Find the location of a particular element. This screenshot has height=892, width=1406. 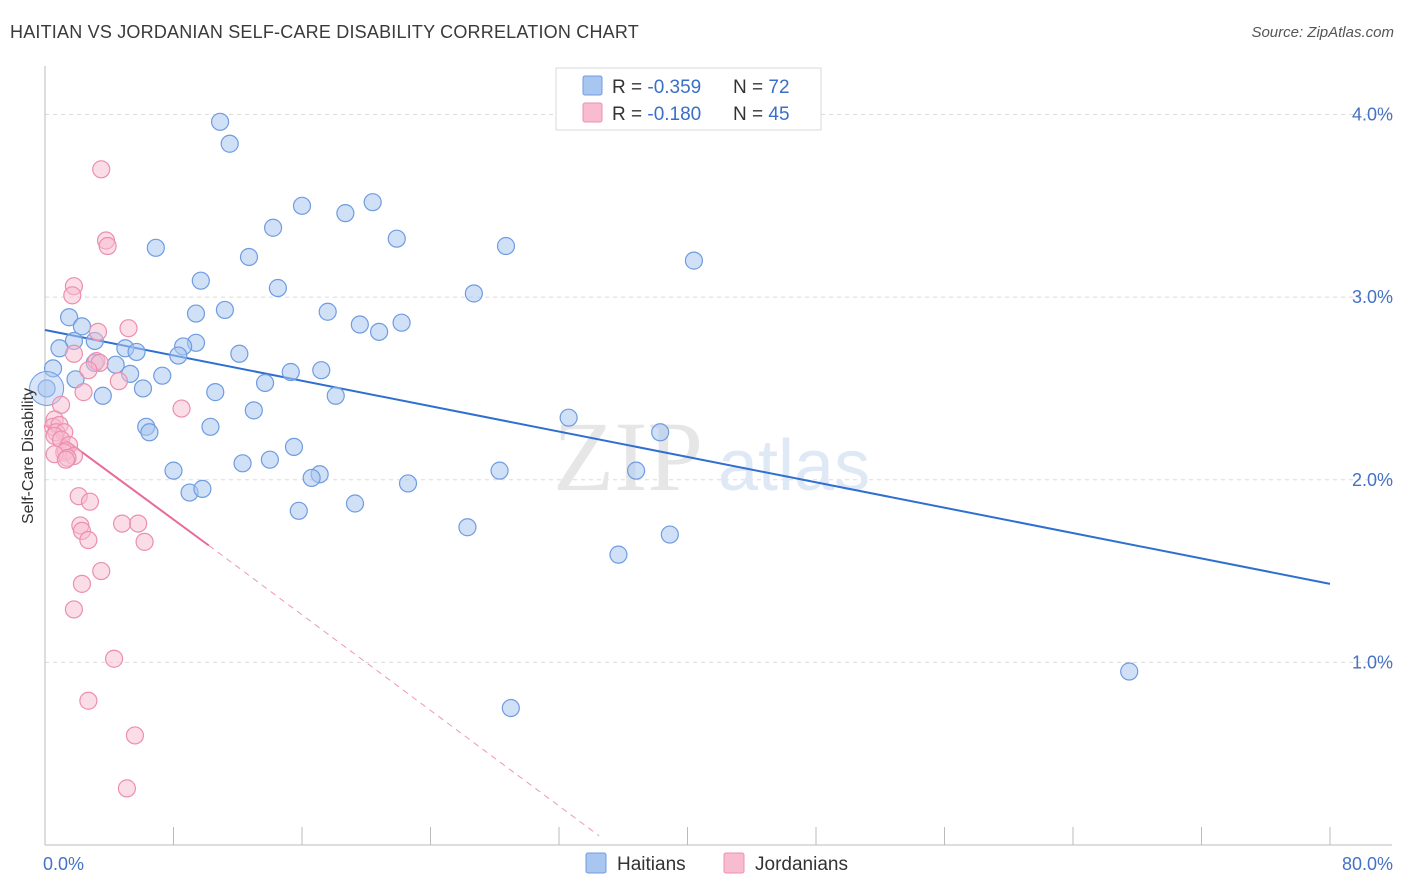

y-tick-label: 4.0% is located at coordinates (1372, 115).